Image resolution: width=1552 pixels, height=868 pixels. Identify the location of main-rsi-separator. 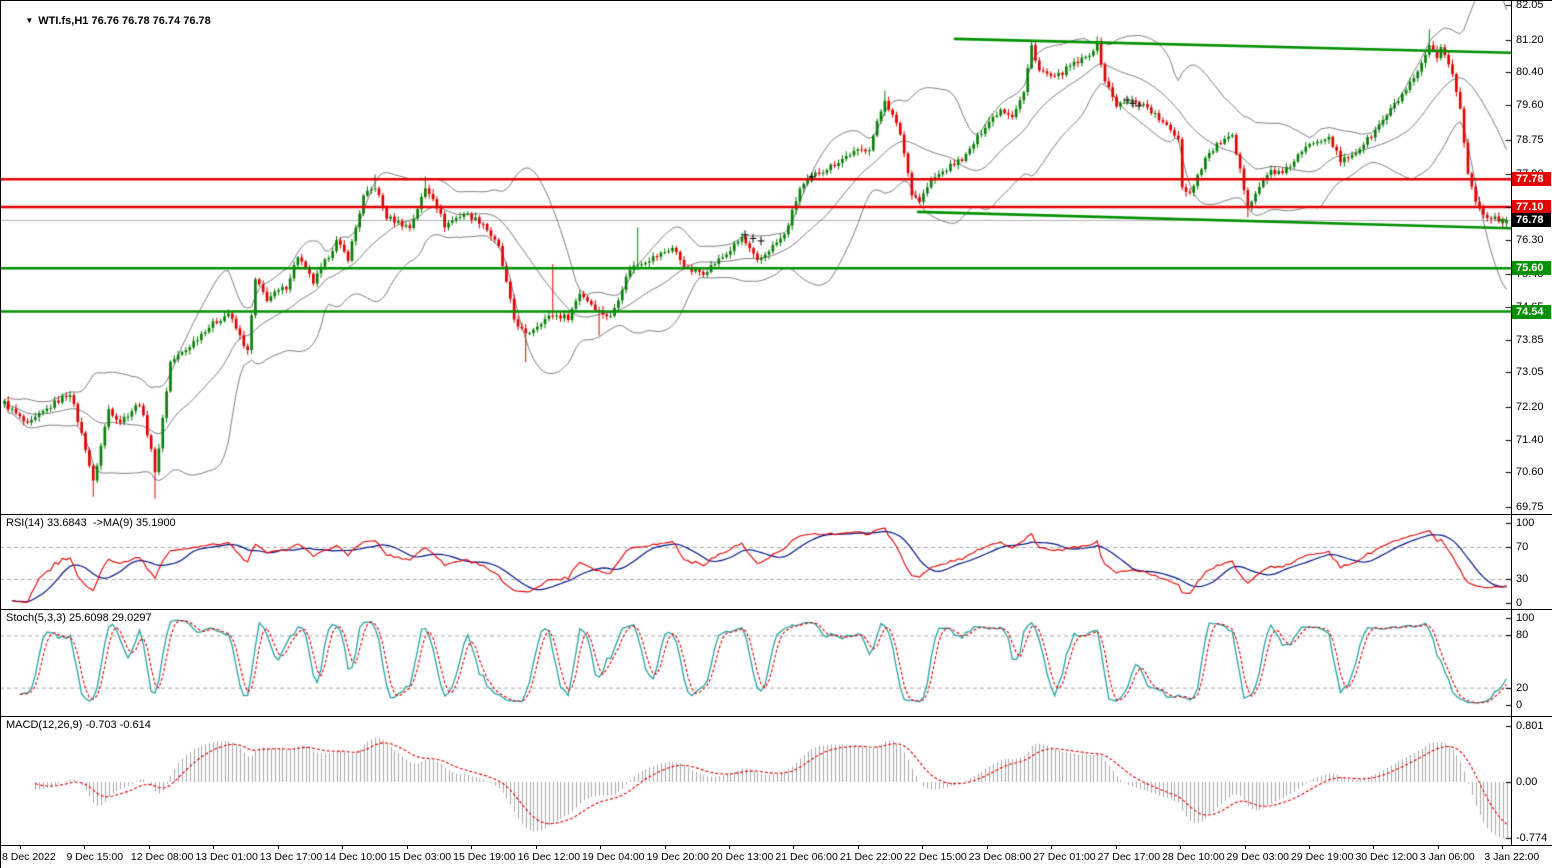
(776, 514).